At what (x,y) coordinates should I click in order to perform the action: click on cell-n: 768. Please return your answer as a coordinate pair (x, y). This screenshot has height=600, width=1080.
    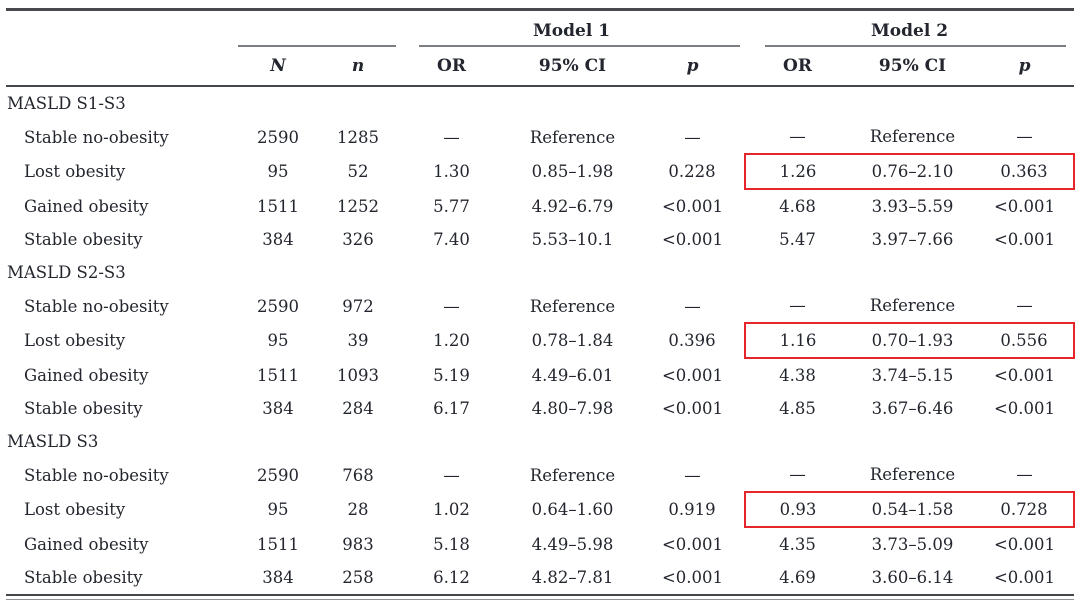
    Looking at the image, I should click on (358, 475).